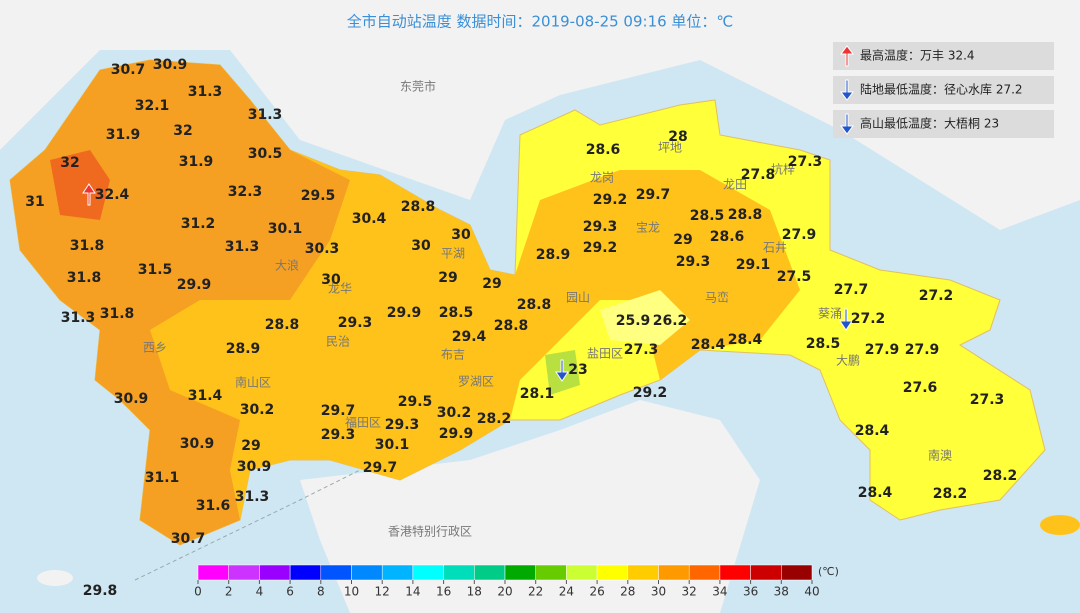 The height and width of the screenshot is (613, 1080). I want to click on station-value: 31.9, so click(123, 135).